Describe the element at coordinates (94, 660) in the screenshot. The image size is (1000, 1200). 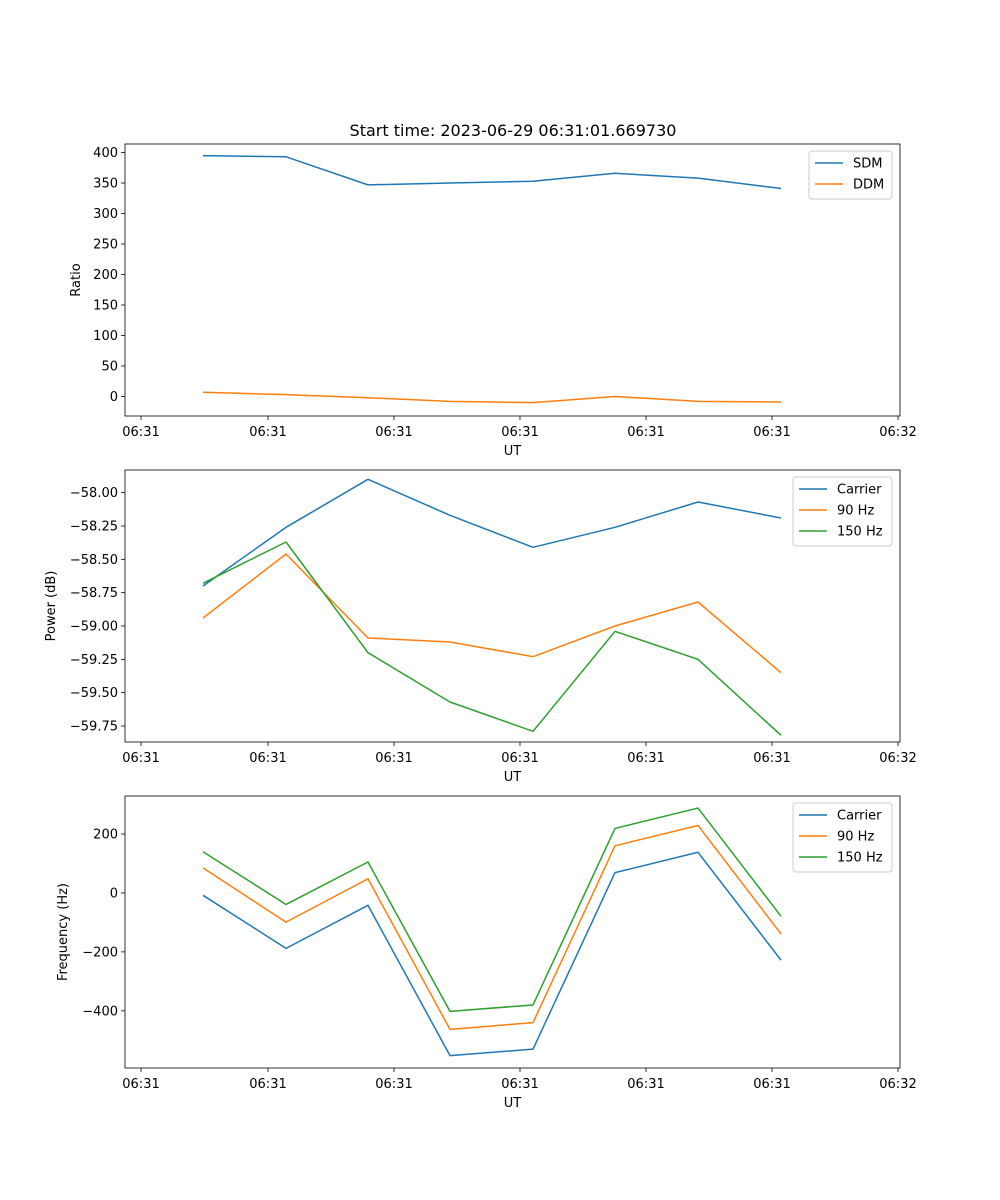
I see `y-tick-label: −59.25` at that location.